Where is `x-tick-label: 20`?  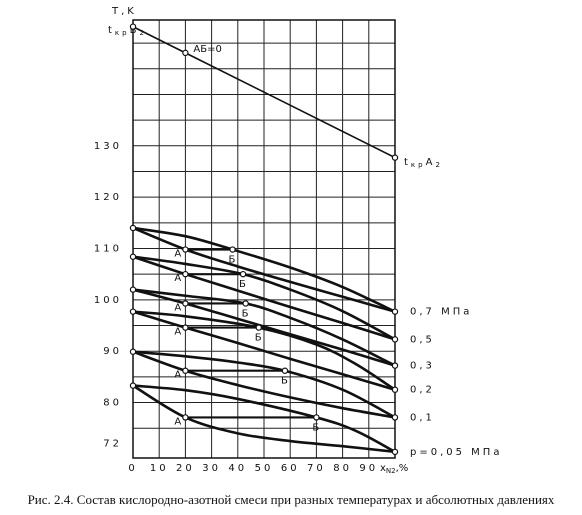
x-tick-label: 20 is located at coordinates (185, 468).